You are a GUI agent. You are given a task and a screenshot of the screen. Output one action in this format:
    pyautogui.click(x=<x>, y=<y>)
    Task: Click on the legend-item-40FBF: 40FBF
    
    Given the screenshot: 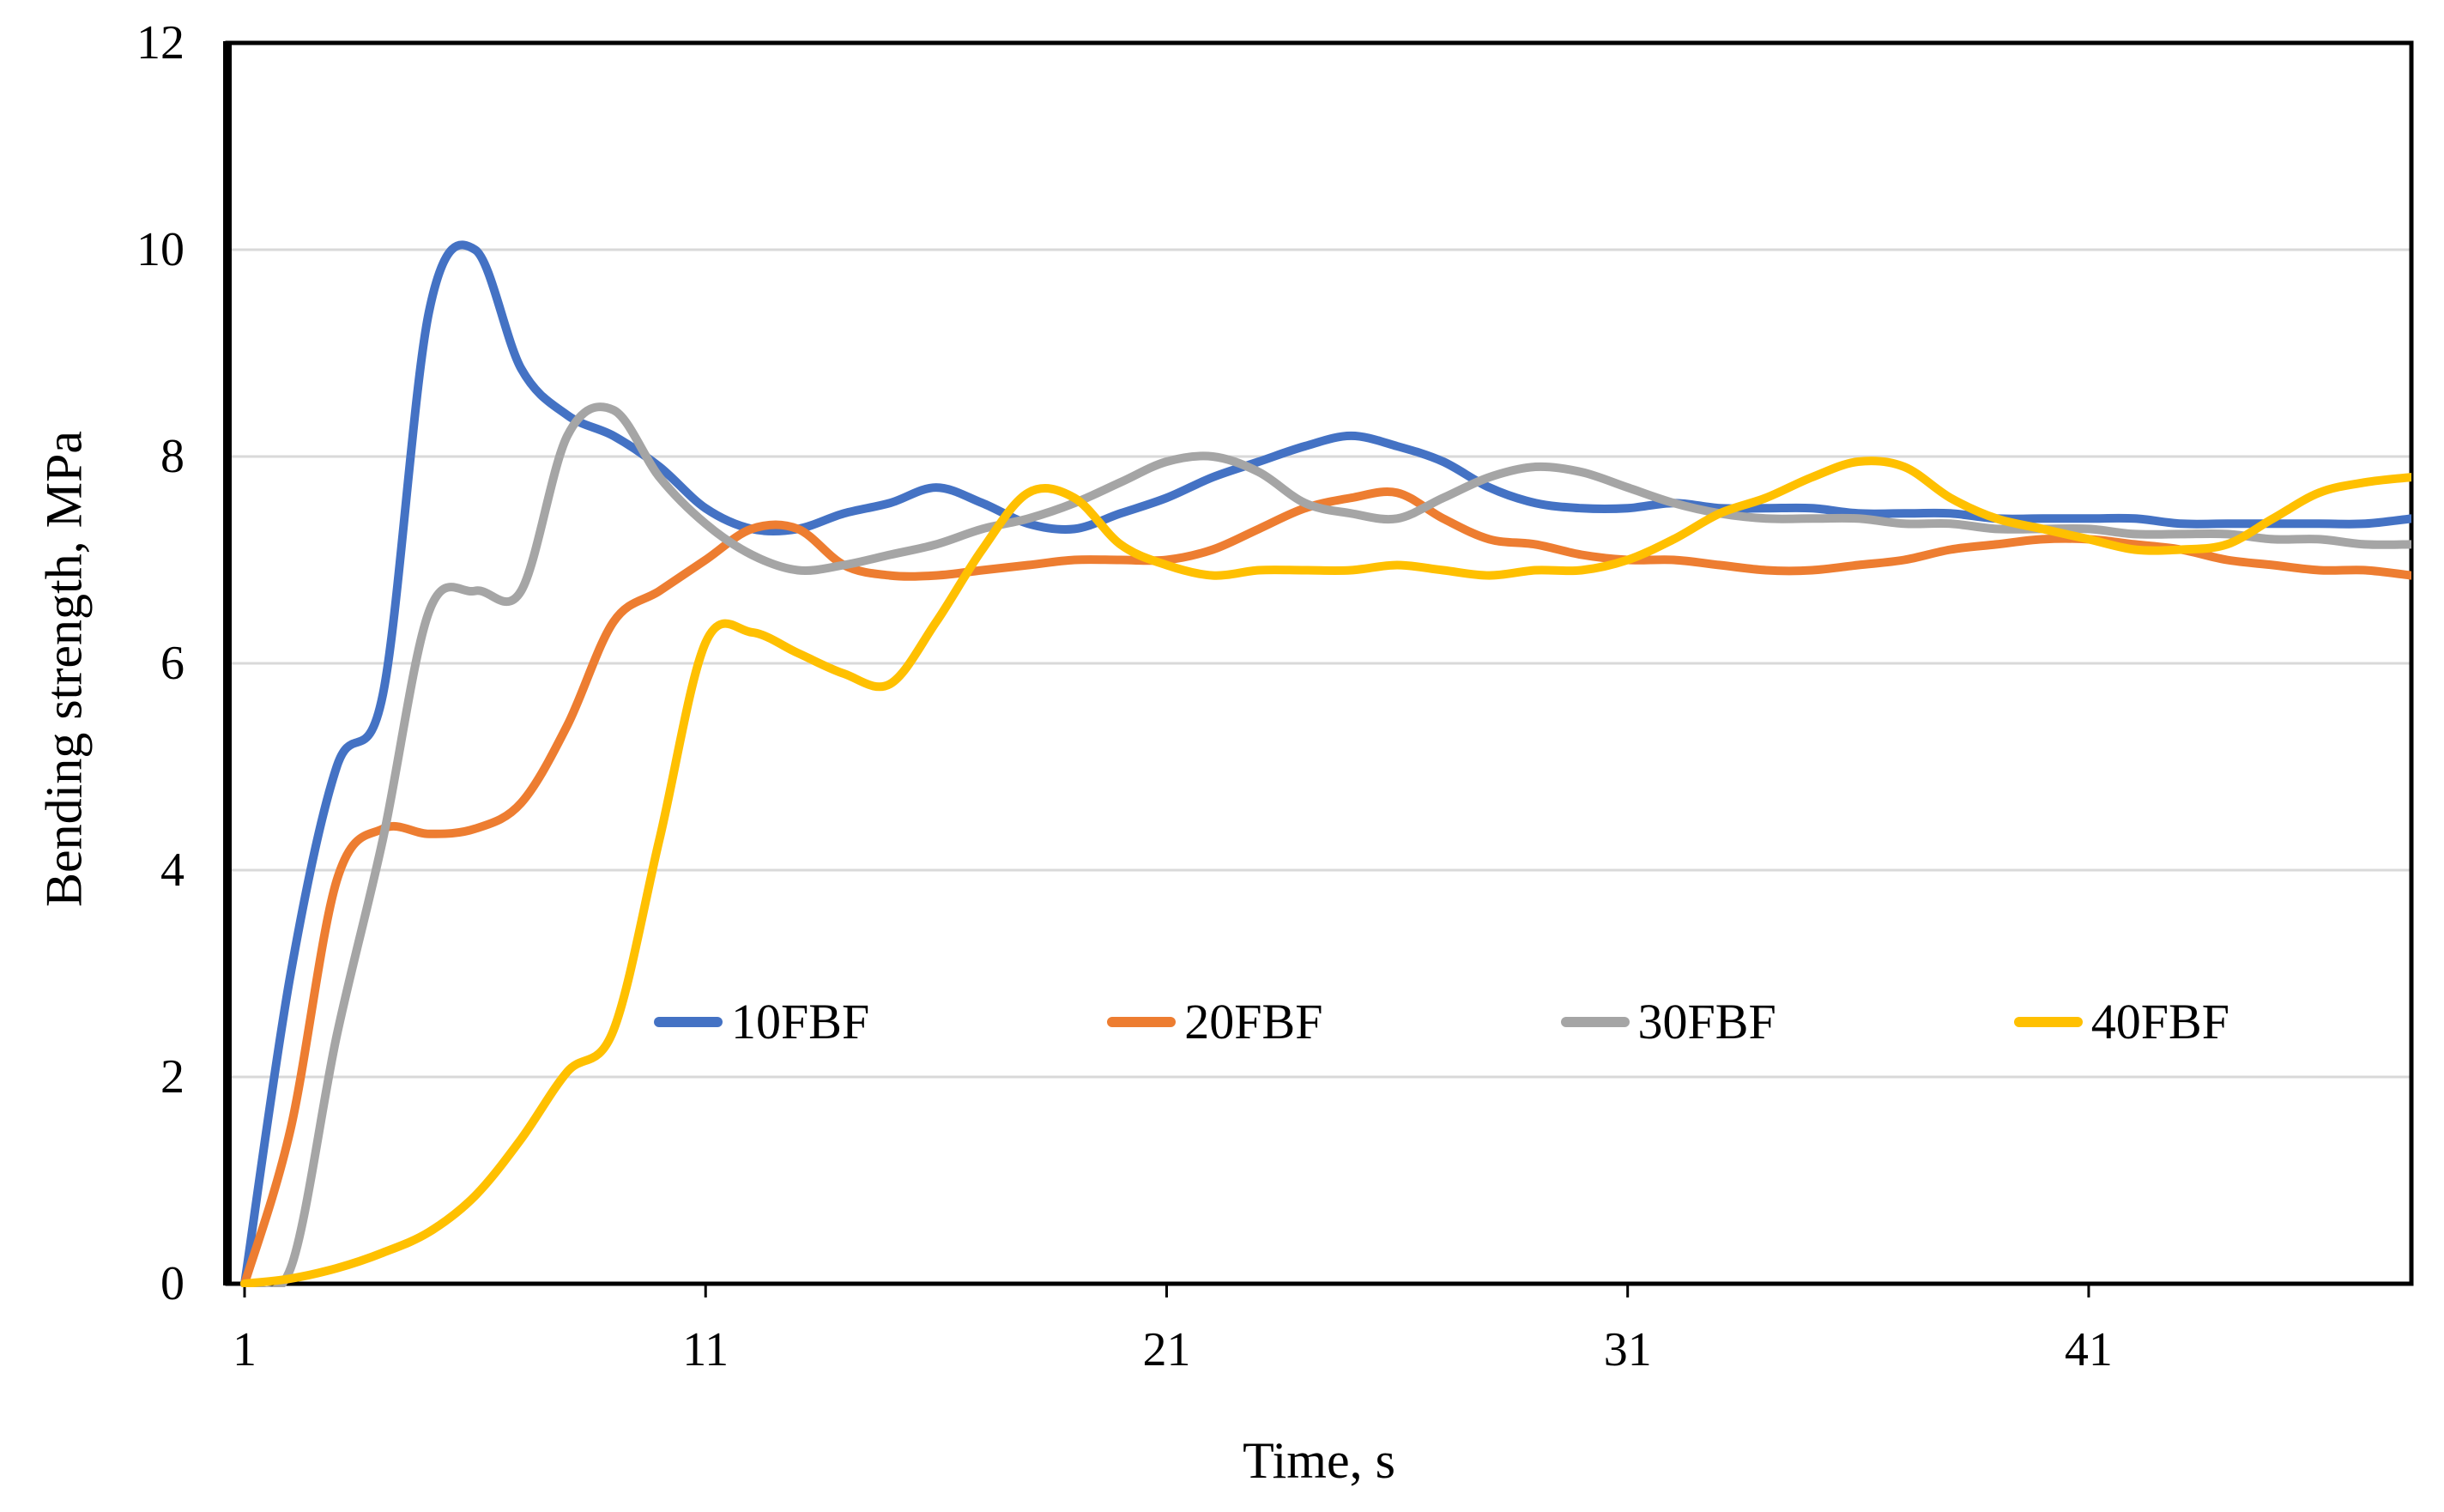 What is the action you would take?
    pyautogui.click(x=2121, y=1022)
    